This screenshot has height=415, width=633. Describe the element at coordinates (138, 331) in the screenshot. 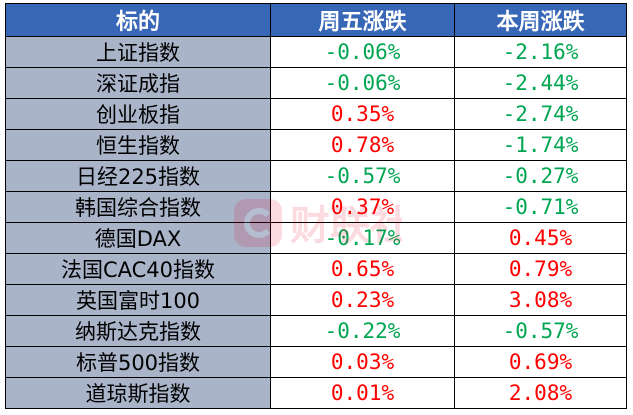

I see `instrument-name: 纳斯达克指数` at that location.